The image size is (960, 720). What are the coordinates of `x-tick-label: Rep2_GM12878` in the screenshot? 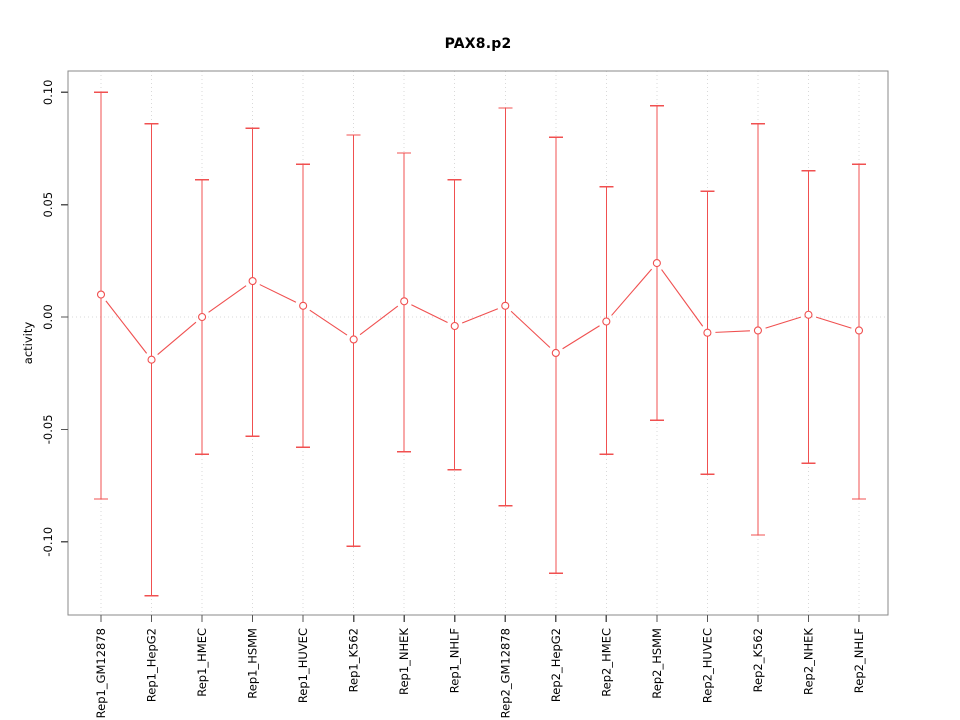 It's located at (505, 673).